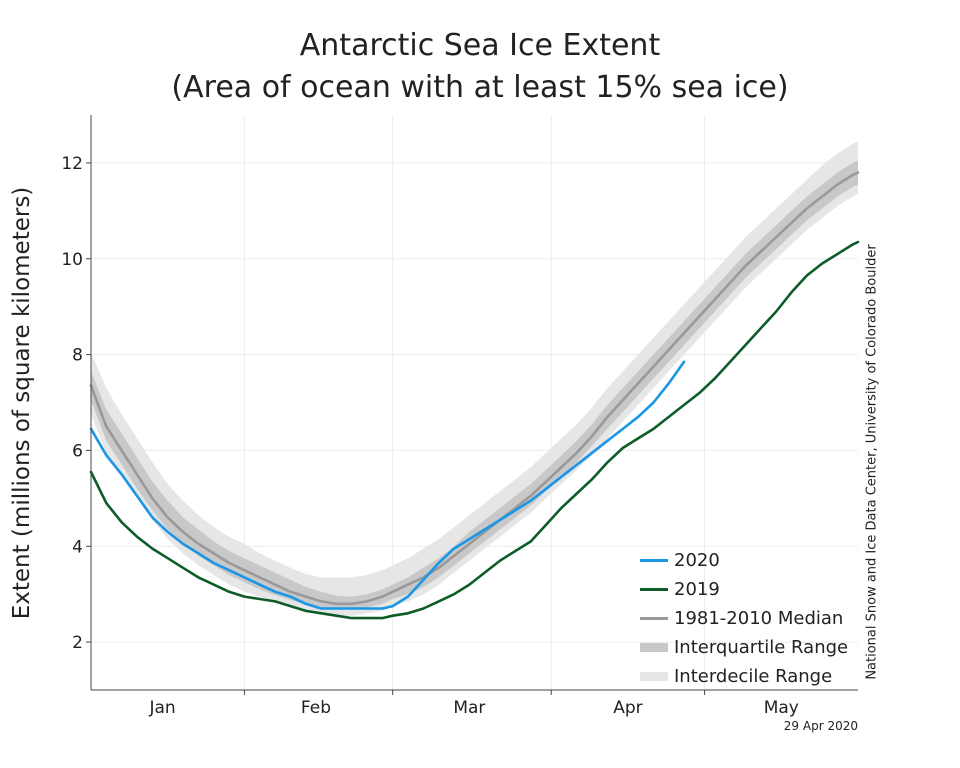 The image size is (960, 768). Describe the element at coordinates (654, 618) in the screenshot. I see `legend-swatch-median` at that location.